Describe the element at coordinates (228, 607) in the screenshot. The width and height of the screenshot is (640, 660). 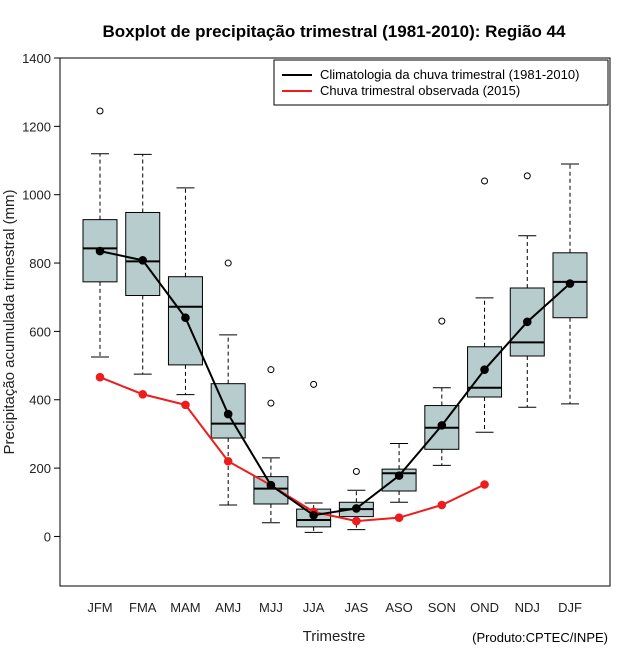
I see `x-tick-label: AMJ` at that location.